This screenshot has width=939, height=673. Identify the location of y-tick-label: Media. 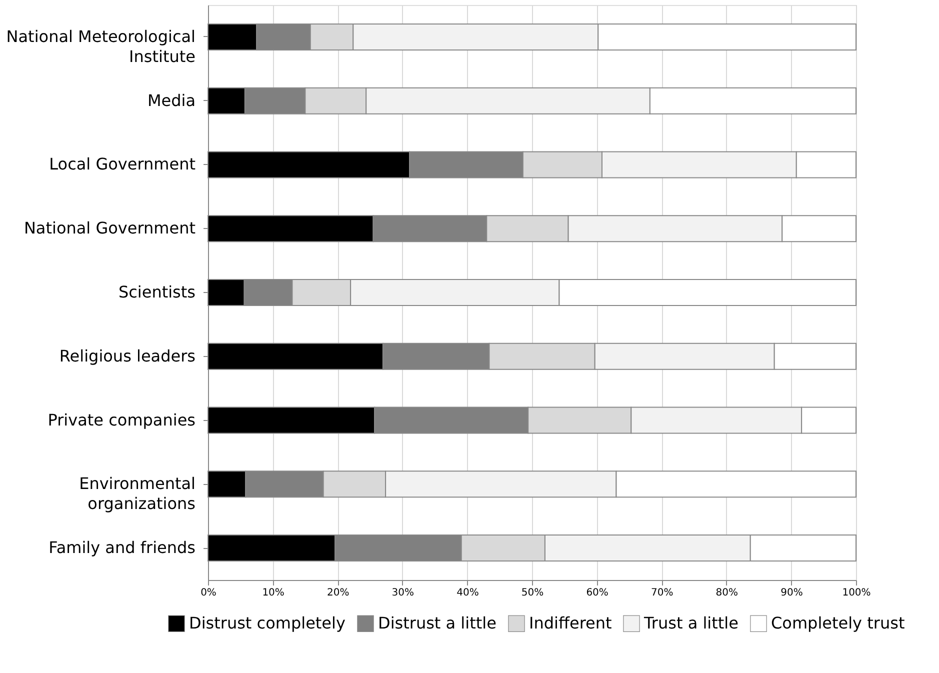
(171, 100).